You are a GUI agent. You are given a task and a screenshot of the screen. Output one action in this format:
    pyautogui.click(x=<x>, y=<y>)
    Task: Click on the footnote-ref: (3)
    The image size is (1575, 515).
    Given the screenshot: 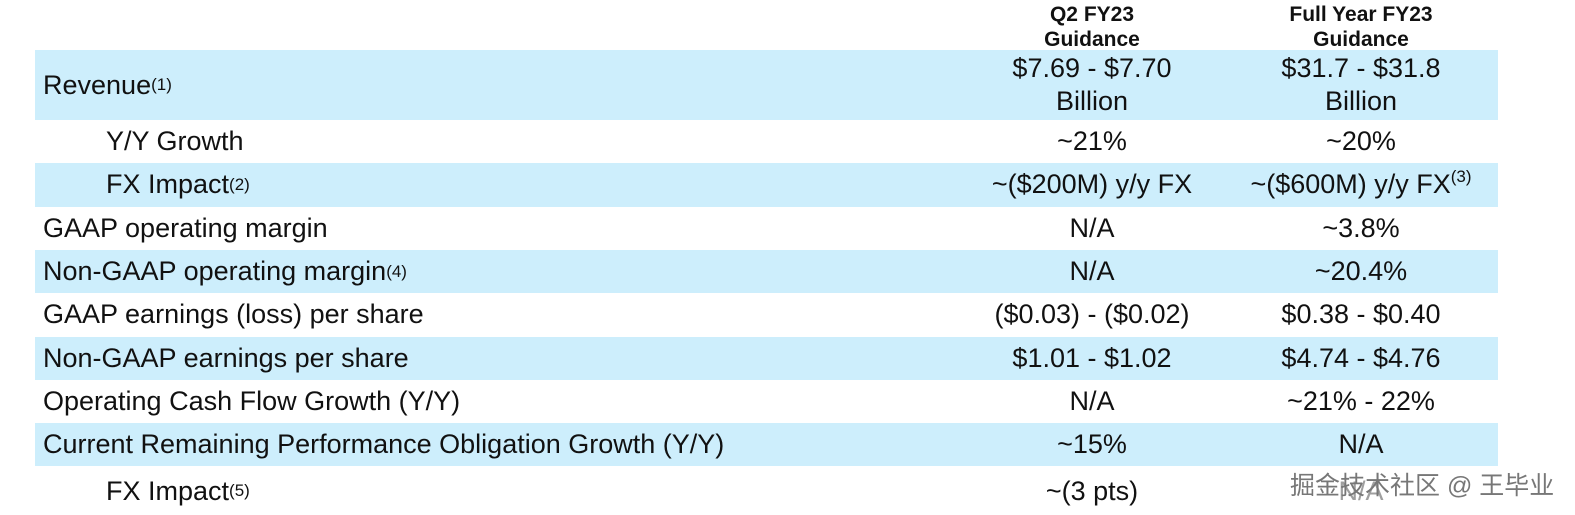 What is the action you would take?
    pyautogui.click(x=1461, y=177)
    